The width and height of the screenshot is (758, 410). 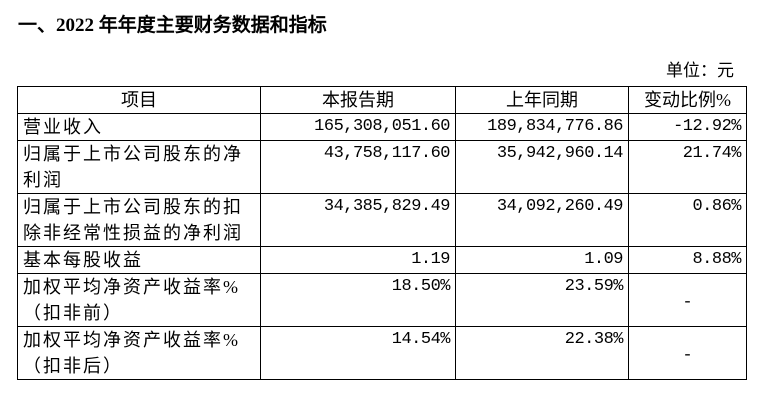 I want to click on row-prior: 34,092,260.49, so click(x=542, y=220).